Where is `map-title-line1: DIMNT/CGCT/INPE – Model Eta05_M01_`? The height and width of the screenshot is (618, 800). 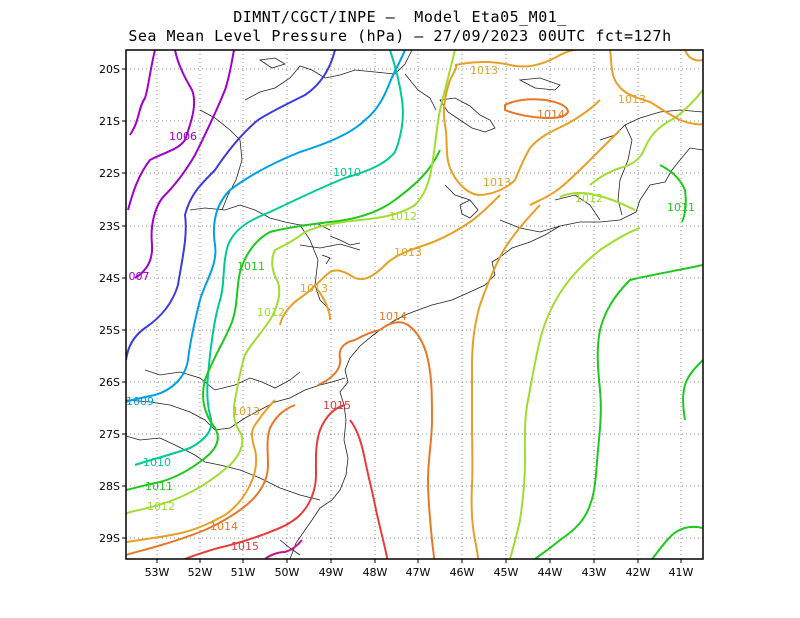
map-title-line1: DIMNT/CGCT/INPE – Model Eta05_M01_ is located at coordinates (400, 17).